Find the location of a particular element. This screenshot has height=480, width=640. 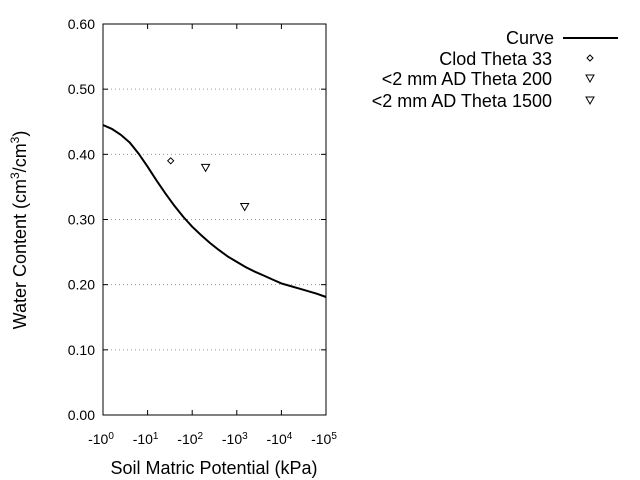

legend-marker-diamond is located at coordinates (590, 58).